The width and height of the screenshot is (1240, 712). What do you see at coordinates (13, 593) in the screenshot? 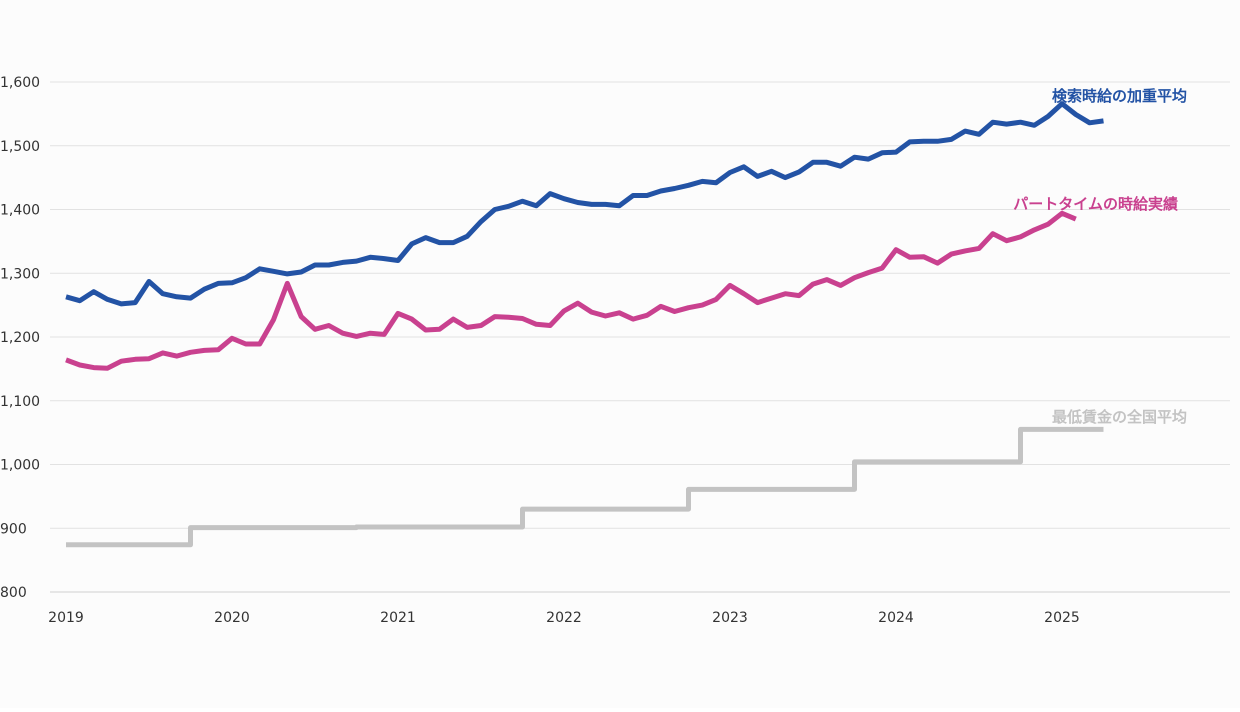
I see `y-tick-label: 800` at bounding box center [13, 593].